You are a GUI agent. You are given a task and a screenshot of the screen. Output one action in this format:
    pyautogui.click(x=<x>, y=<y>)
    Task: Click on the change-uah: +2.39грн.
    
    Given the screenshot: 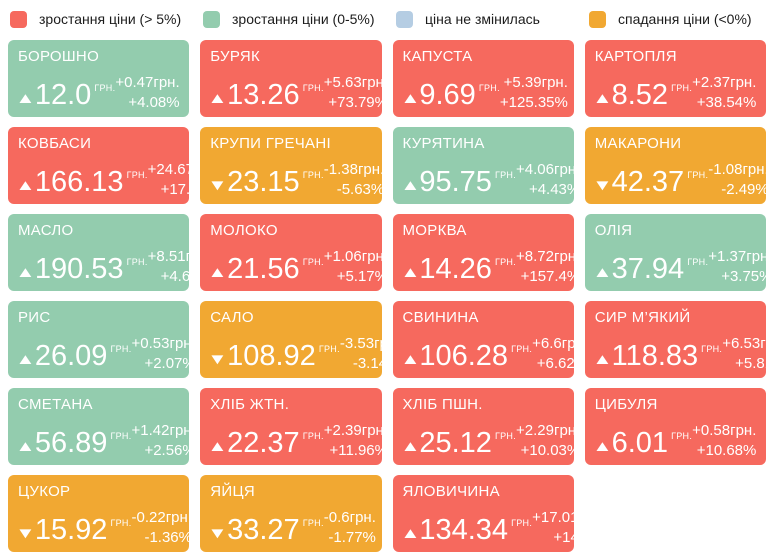 What is the action you would take?
    pyautogui.click(x=352, y=430)
    